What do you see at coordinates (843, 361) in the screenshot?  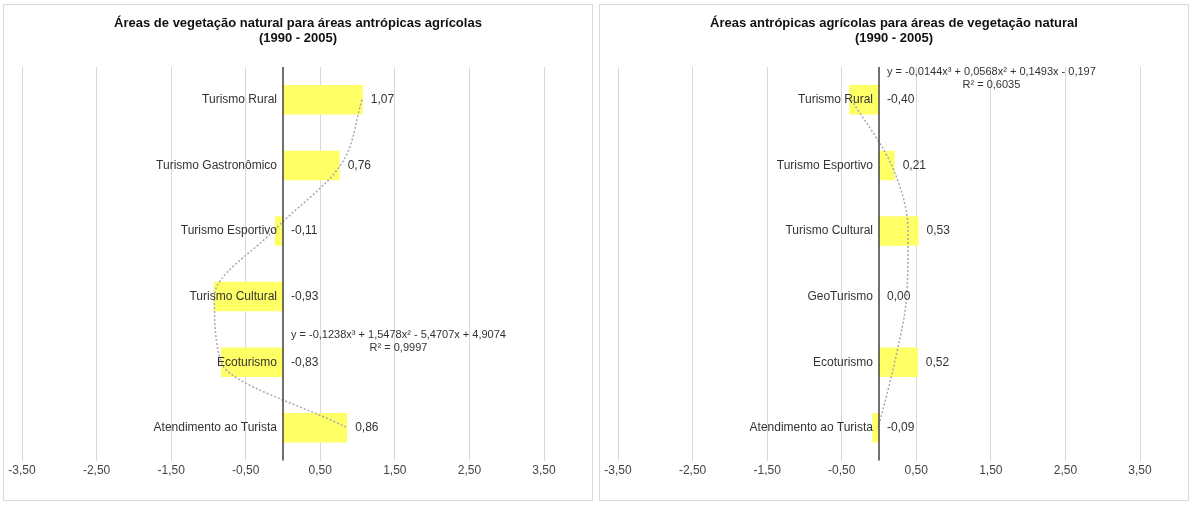 I see `y-tick-label: Ecoturismo` at bounding box center [843, 361].